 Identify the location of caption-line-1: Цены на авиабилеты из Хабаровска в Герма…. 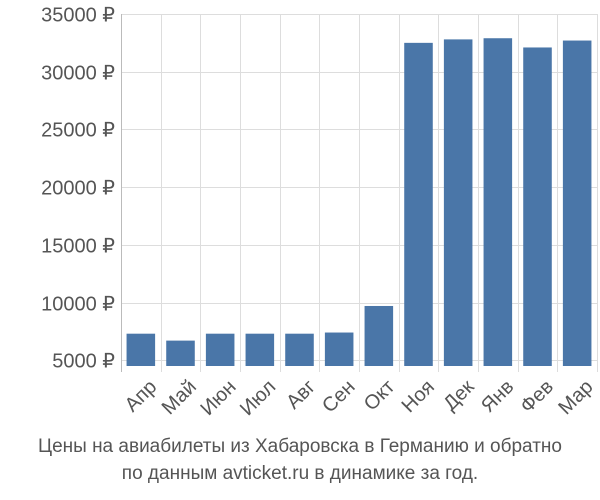
(300, 446).